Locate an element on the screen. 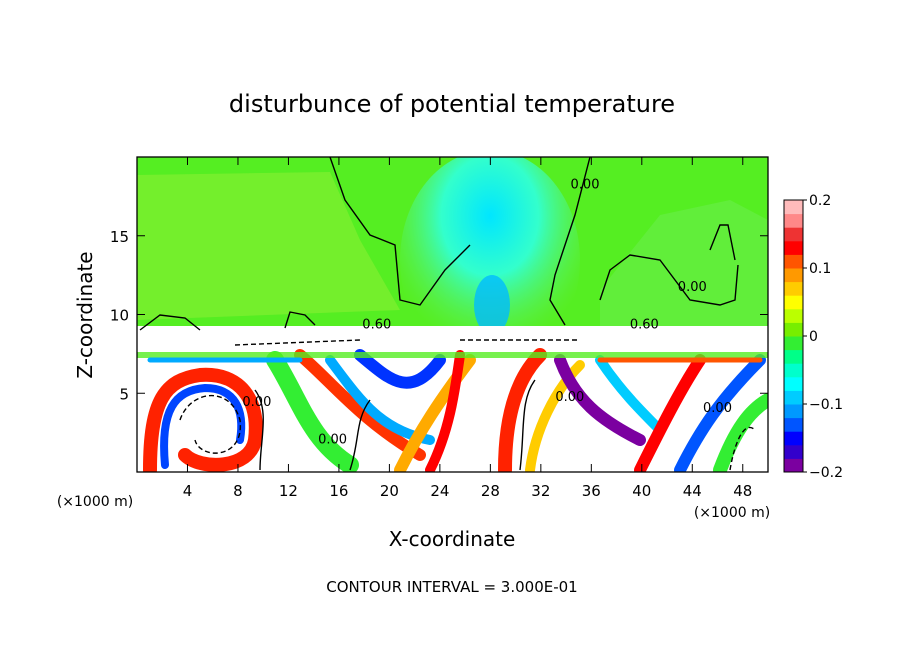 Image resolution: width=904 pixels, height=654 pixels. y-tick-label: 10 is located at coordinates (119, 316).